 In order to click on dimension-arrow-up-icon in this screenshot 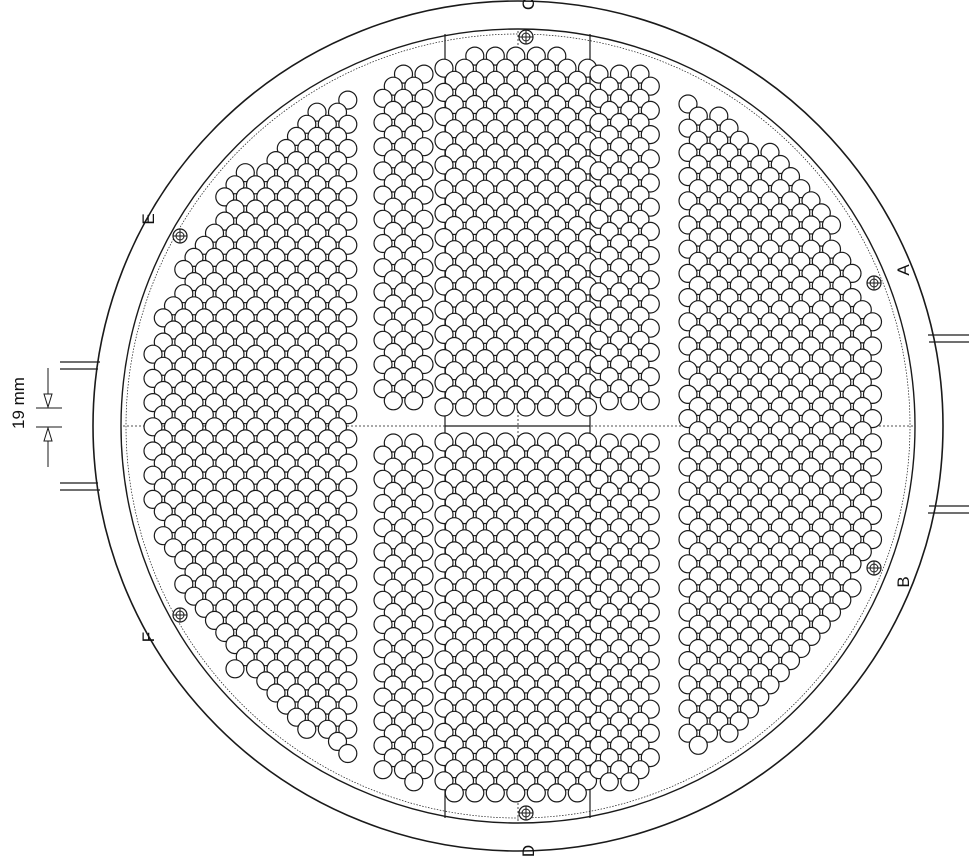, I will do `click(48, 434)`.